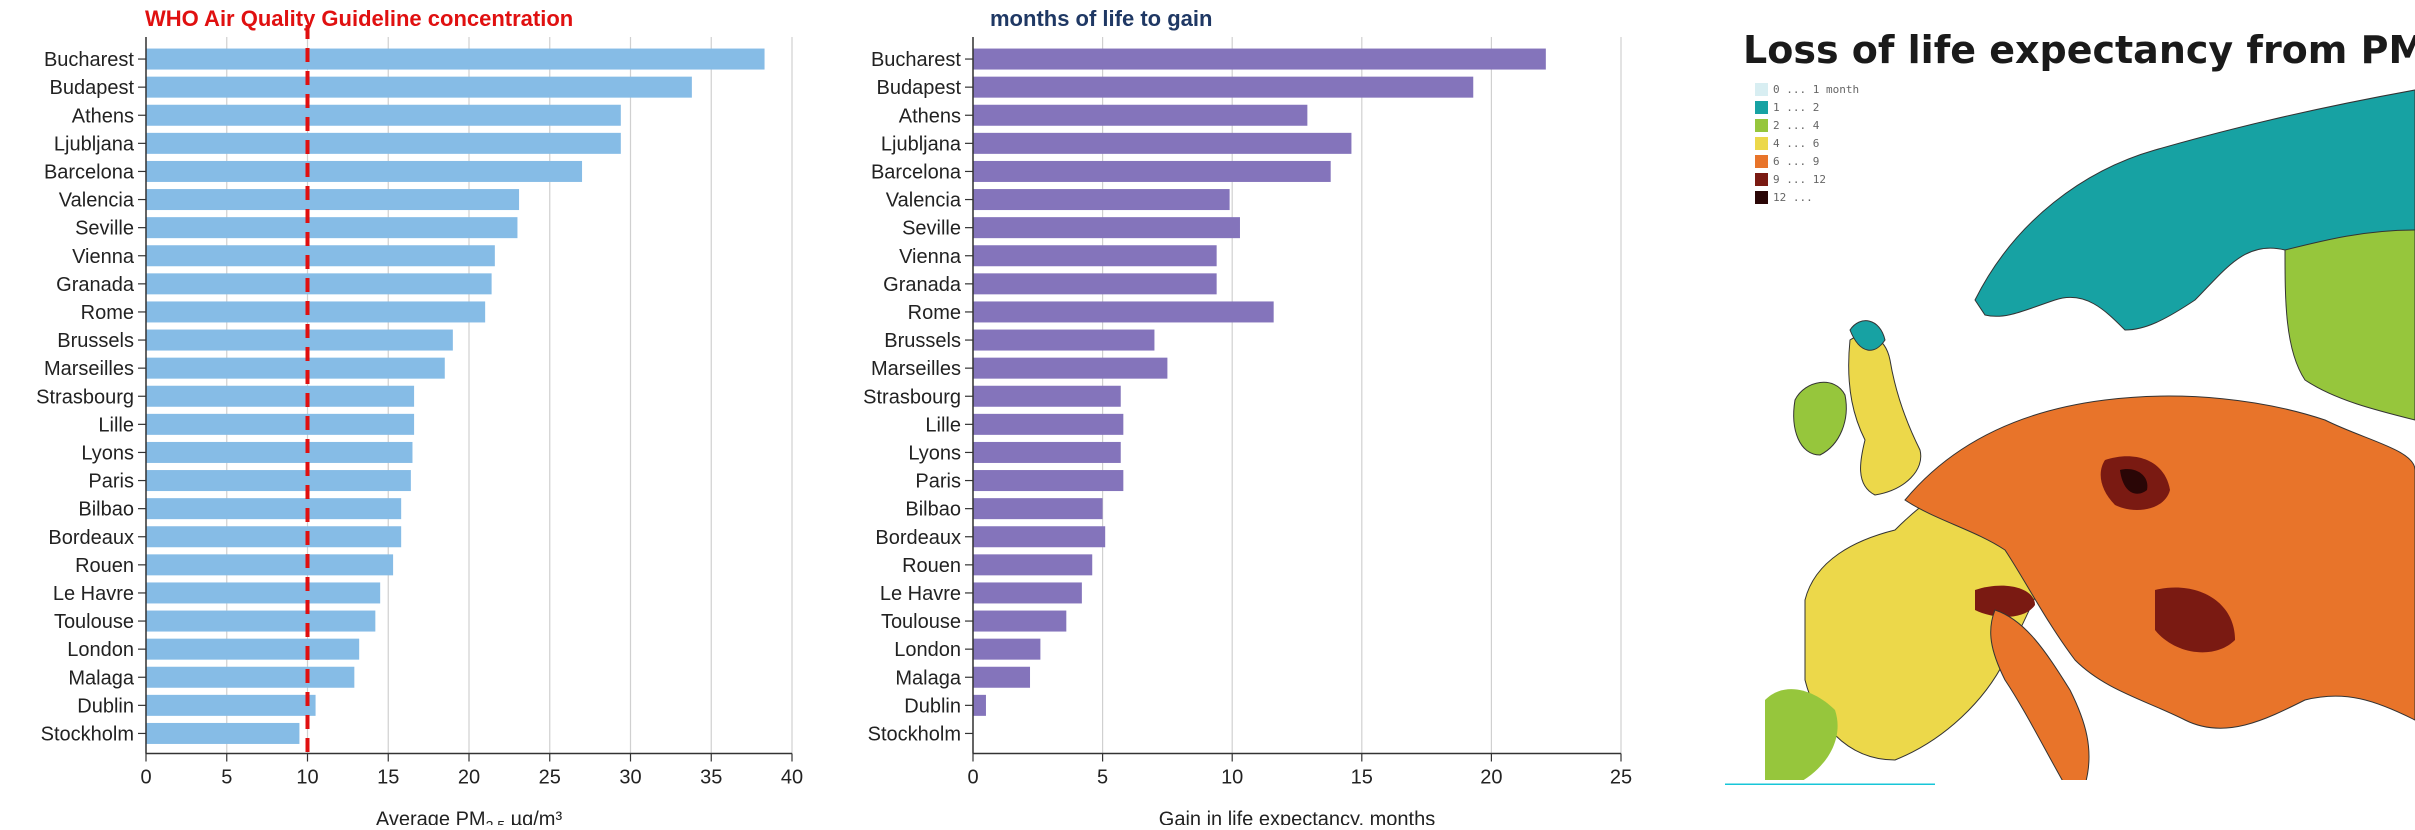  I want to click on legend-label: 1 ... 2, so click(1796, 107).